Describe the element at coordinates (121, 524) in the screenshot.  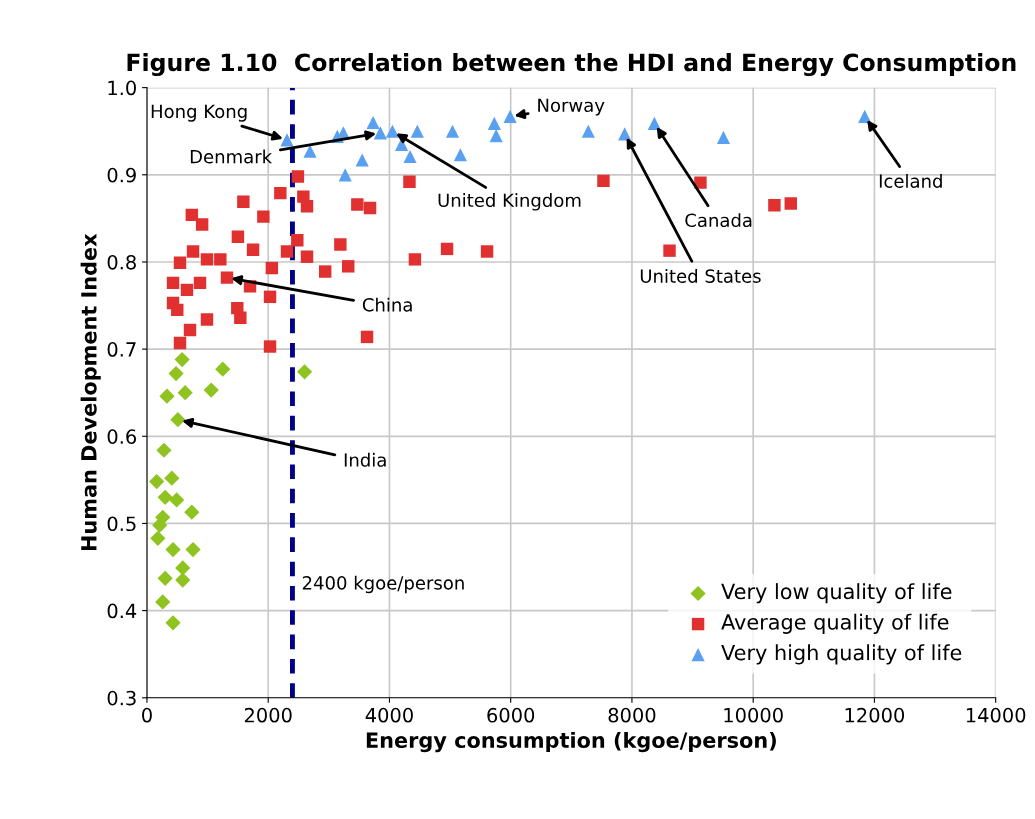
I see `y-tick-label: 0.5` at that location.